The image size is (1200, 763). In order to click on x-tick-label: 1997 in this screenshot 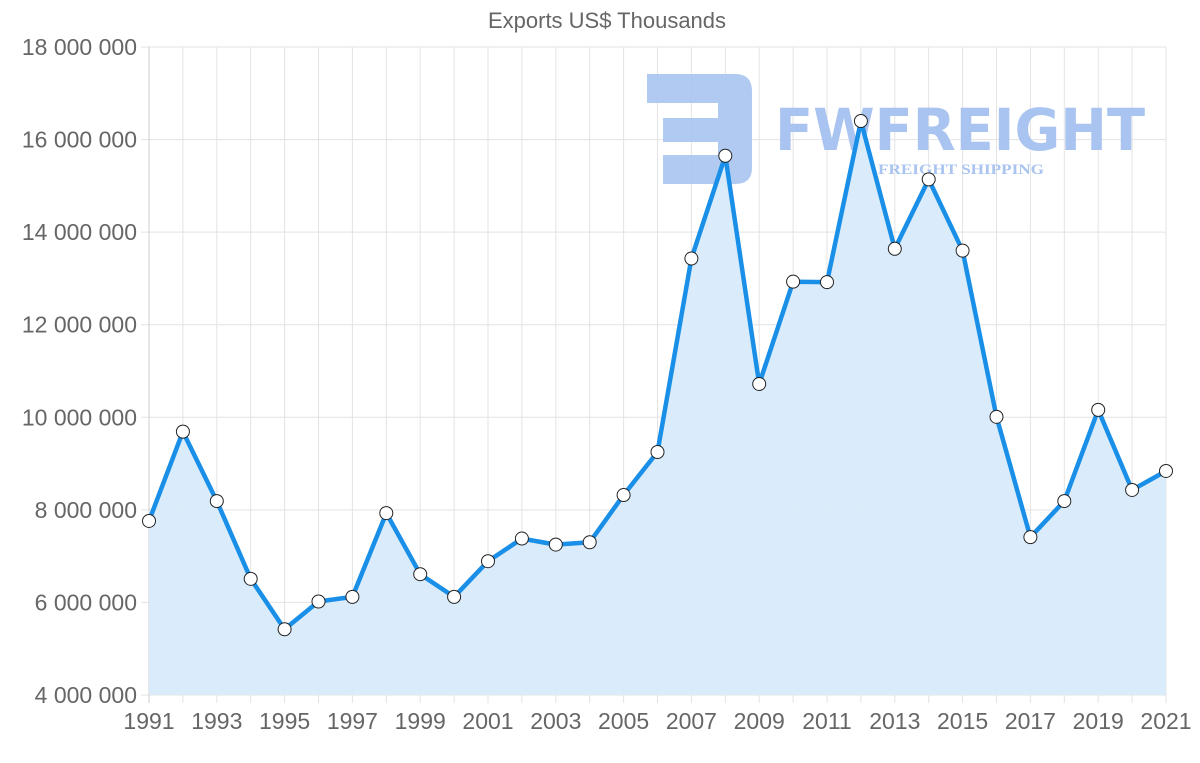, I will do `click(352, 721)`.